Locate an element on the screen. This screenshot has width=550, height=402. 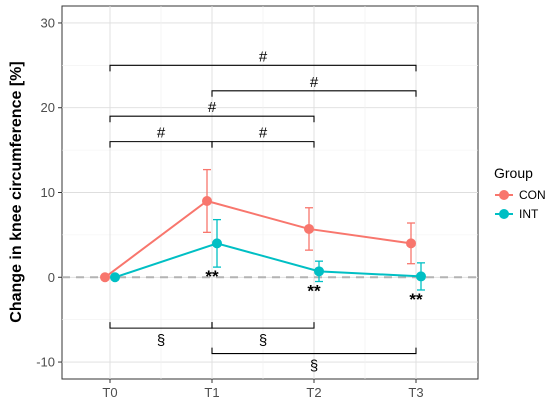
star-annotations: ** ** ** is located at coordinates (314, 288).